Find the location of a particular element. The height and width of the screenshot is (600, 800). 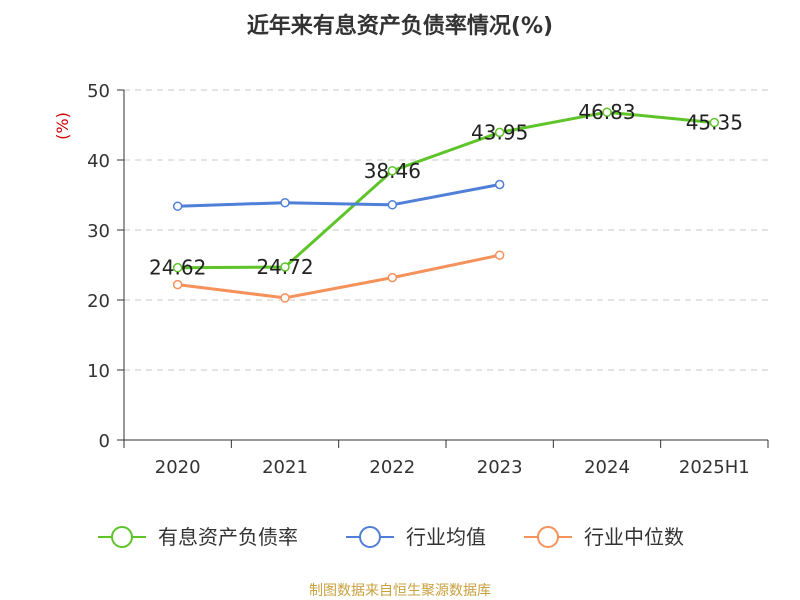

legend: 有息资产负债率 行业均值 行业中位数 is located at coordinates (391, 537).